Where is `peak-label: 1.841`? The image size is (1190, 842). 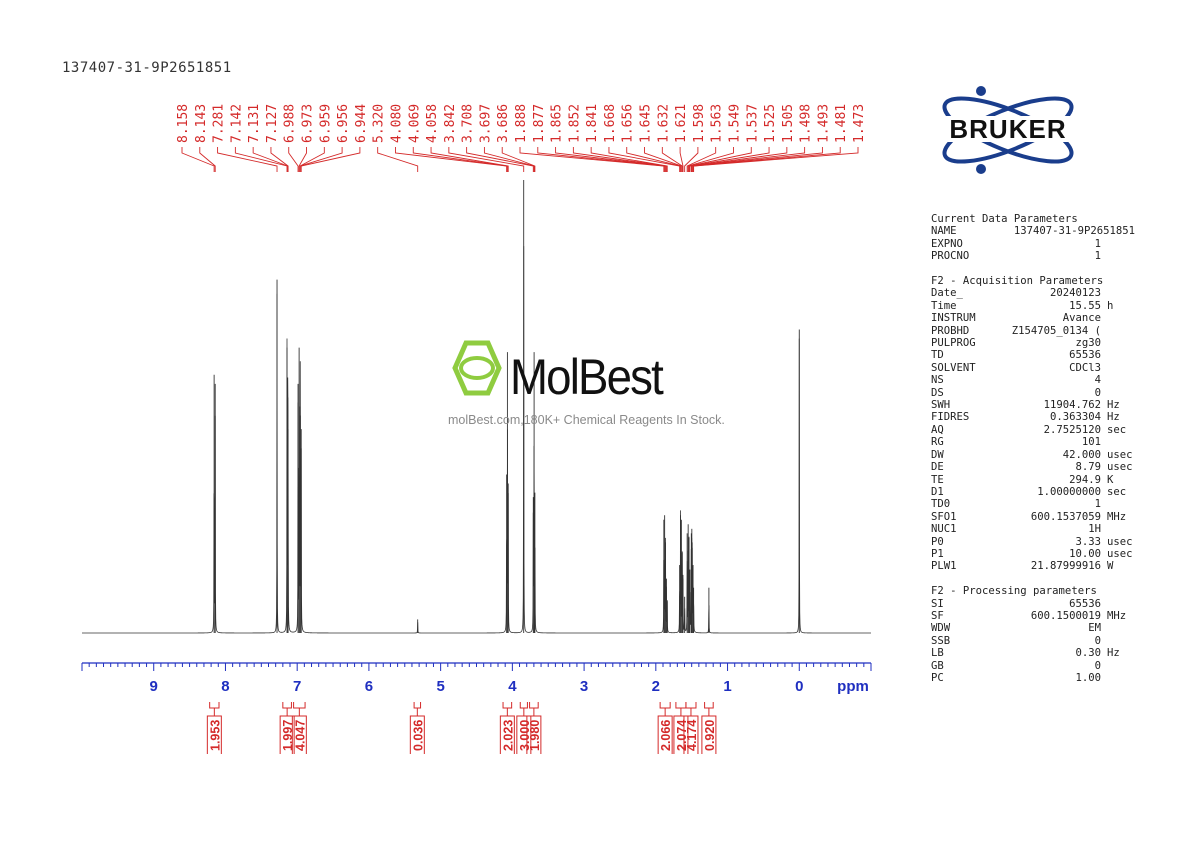 peak-label: 1.841 is located at coordinates (592, 123).